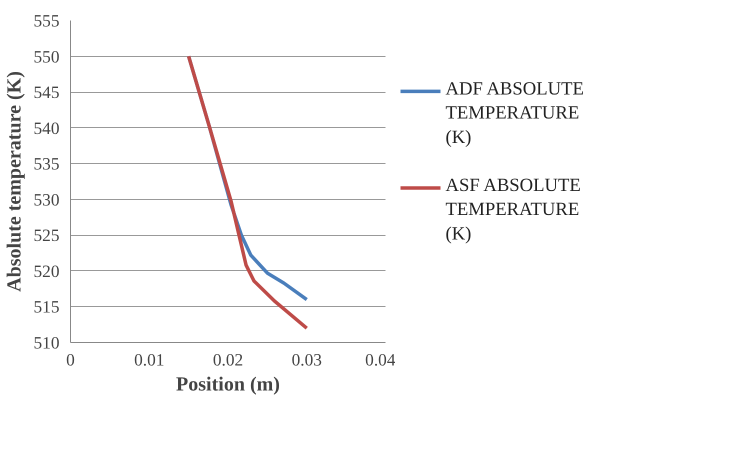 Image resolution: width=754 pixels, height=472 pixels. Describe the element at coordinates (47, 56) in the screenshot. I see `y-tick-label: 550` at that location.